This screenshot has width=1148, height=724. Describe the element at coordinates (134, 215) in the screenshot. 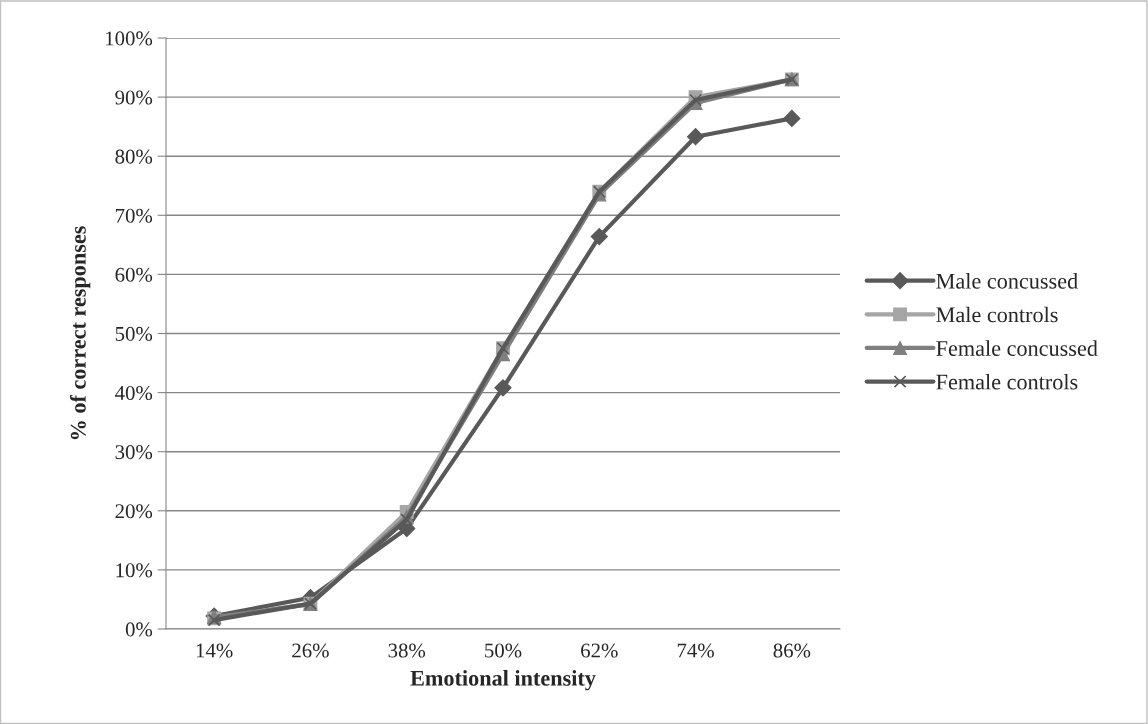

I see `y-tick-label: 70%` at that location.